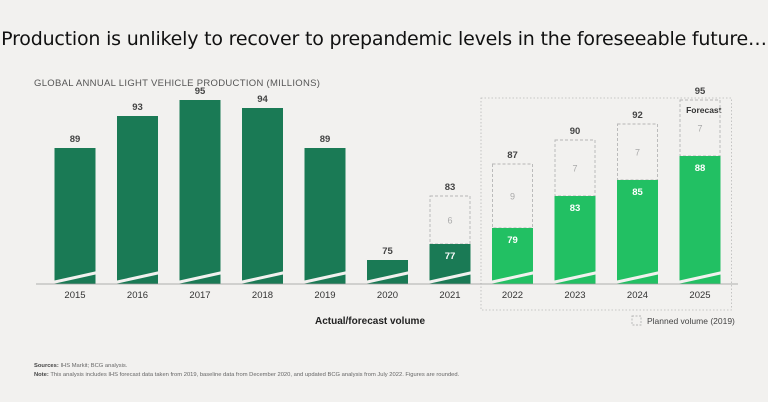 Image resolution: width=768 pixels, height=402 pixels. I want to click on sources-text: IHS Markit; BCG analysis., so click(94, 366).